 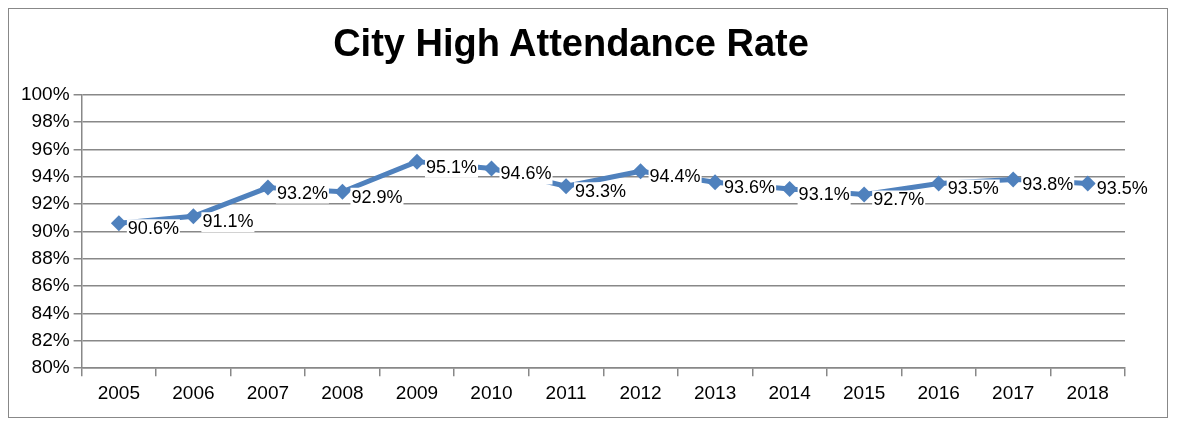 What do you see at coordinates (153, 228) in the screenshot?
I see `data-label: 90.6%` at bounding box center [153, 228].